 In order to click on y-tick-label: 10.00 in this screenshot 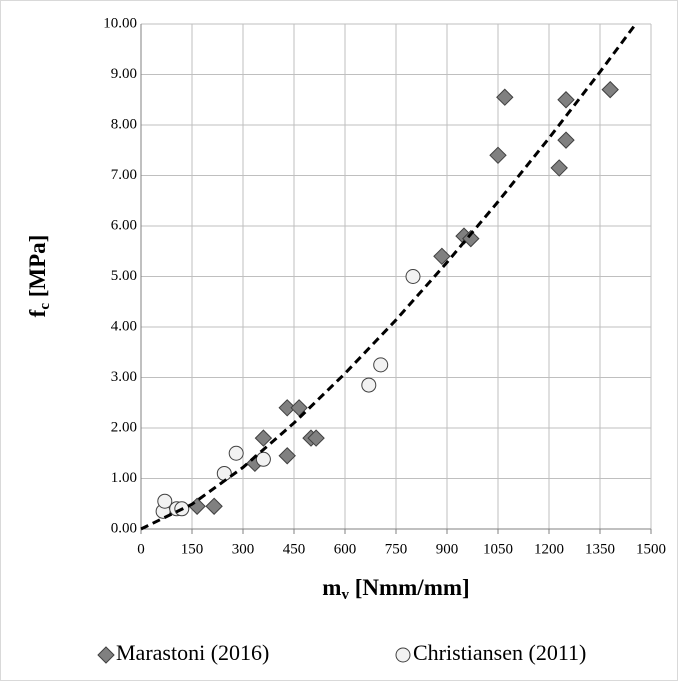, I will do `click(120, 23)`.